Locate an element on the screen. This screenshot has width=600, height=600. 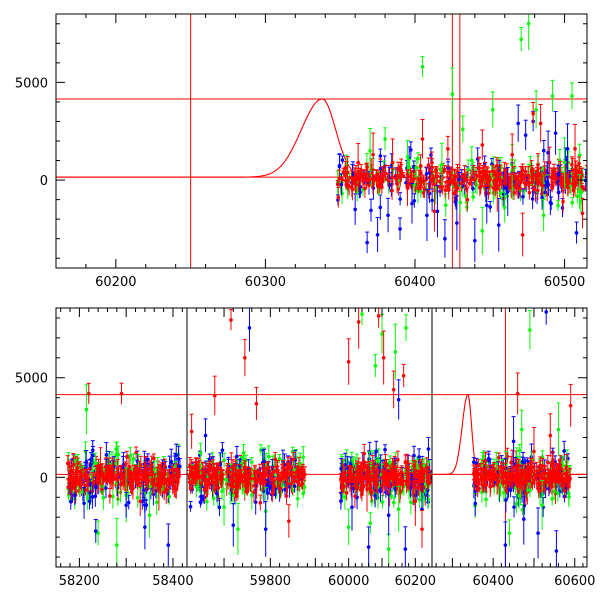
x-tick-label: 60300 is located at coordinates (265, 282).